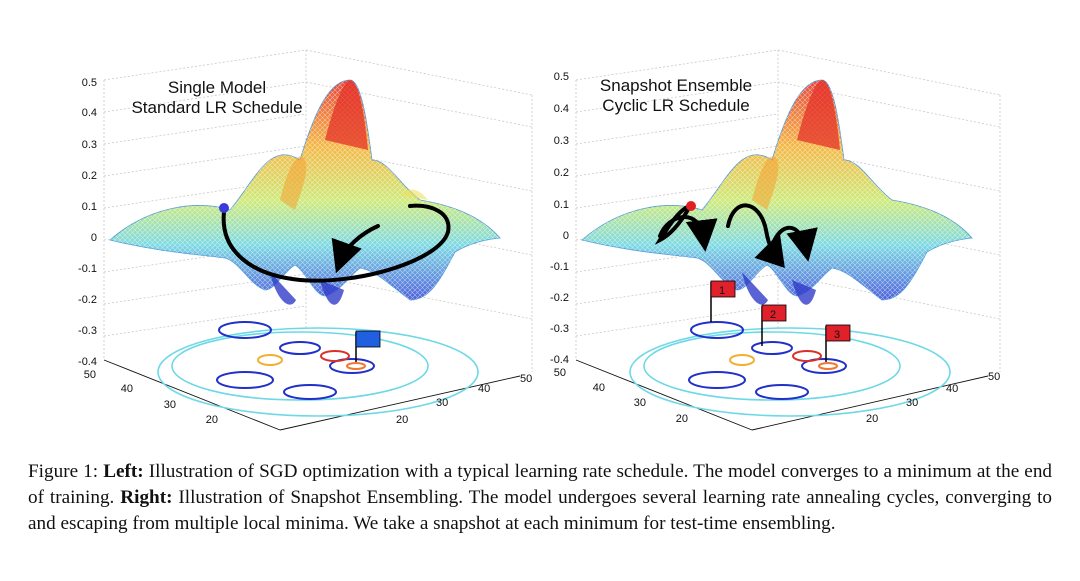 Image resolution: width=1080 pixels, height=581 pixels. I want to click on panel-left-title-line1: Single Model, so click(217, 87).